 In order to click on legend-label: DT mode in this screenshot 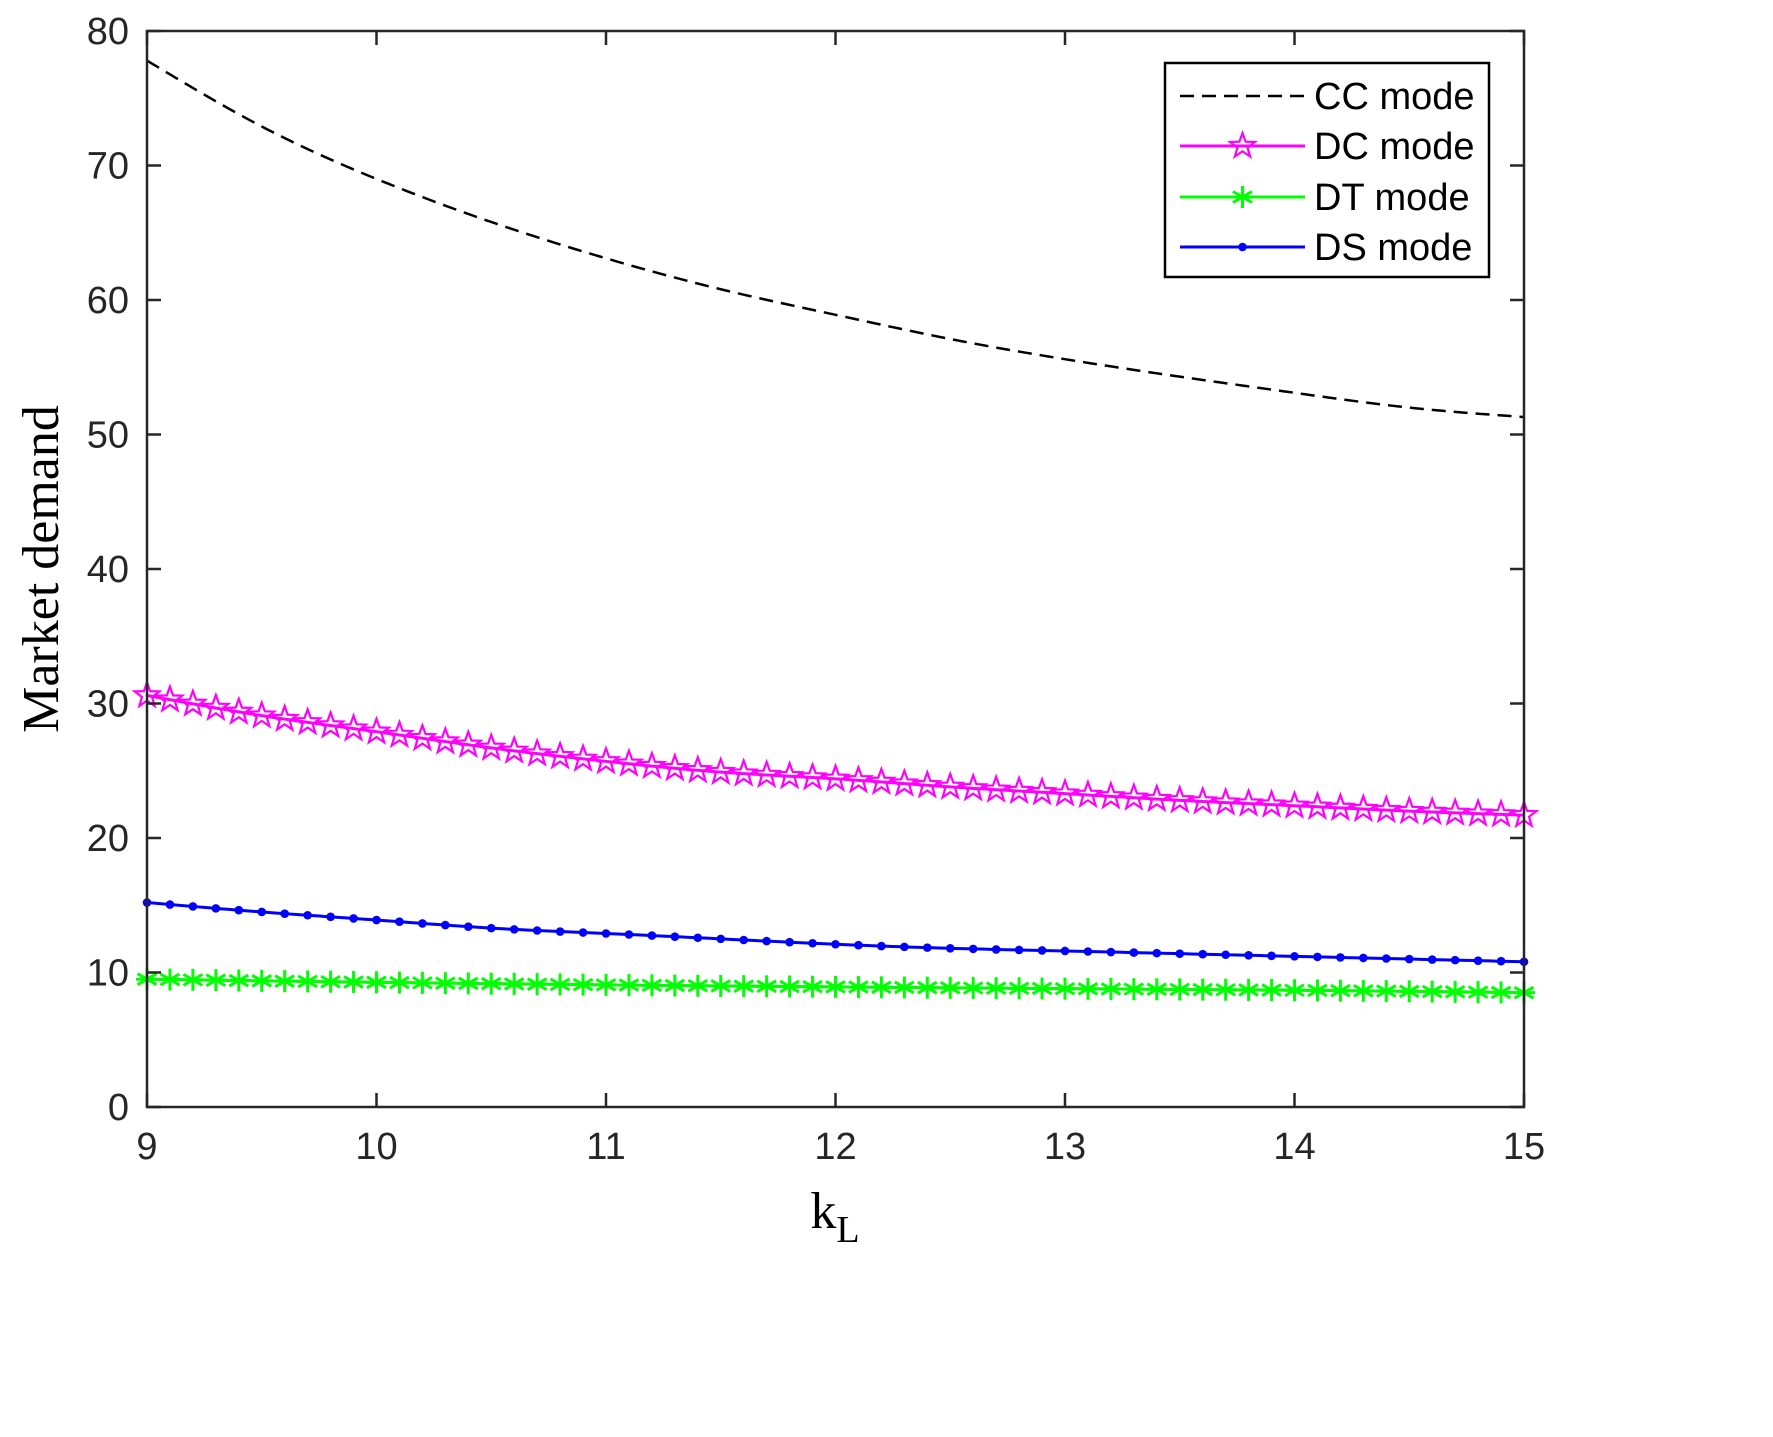, I will do `click(1392, 198)`.